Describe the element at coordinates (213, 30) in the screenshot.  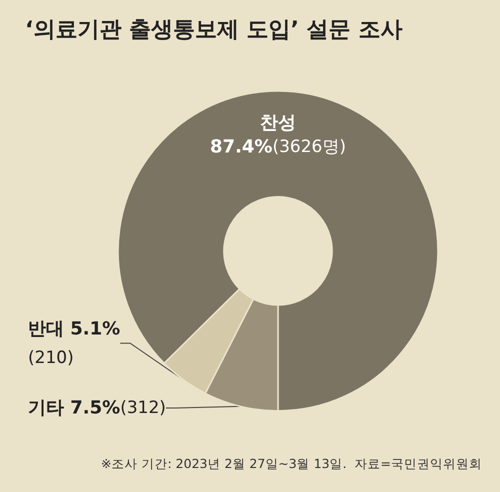
I see `chart-title: ‘의료기관 출생통보제 도입’ 설문 조사` at that location.